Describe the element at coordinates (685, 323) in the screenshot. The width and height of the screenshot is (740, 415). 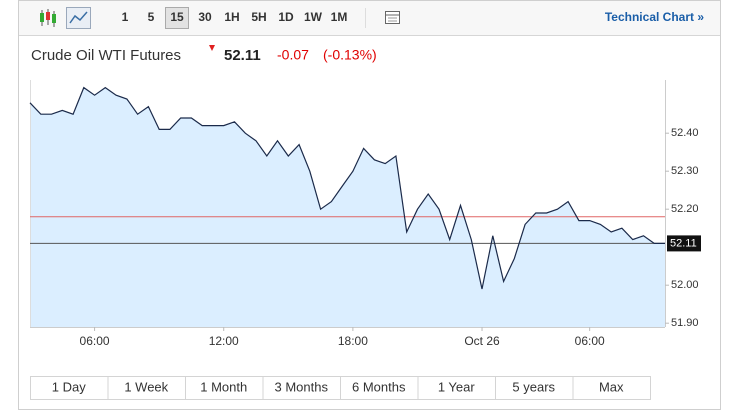
I see `y-tick-label: 51.90` at that location.